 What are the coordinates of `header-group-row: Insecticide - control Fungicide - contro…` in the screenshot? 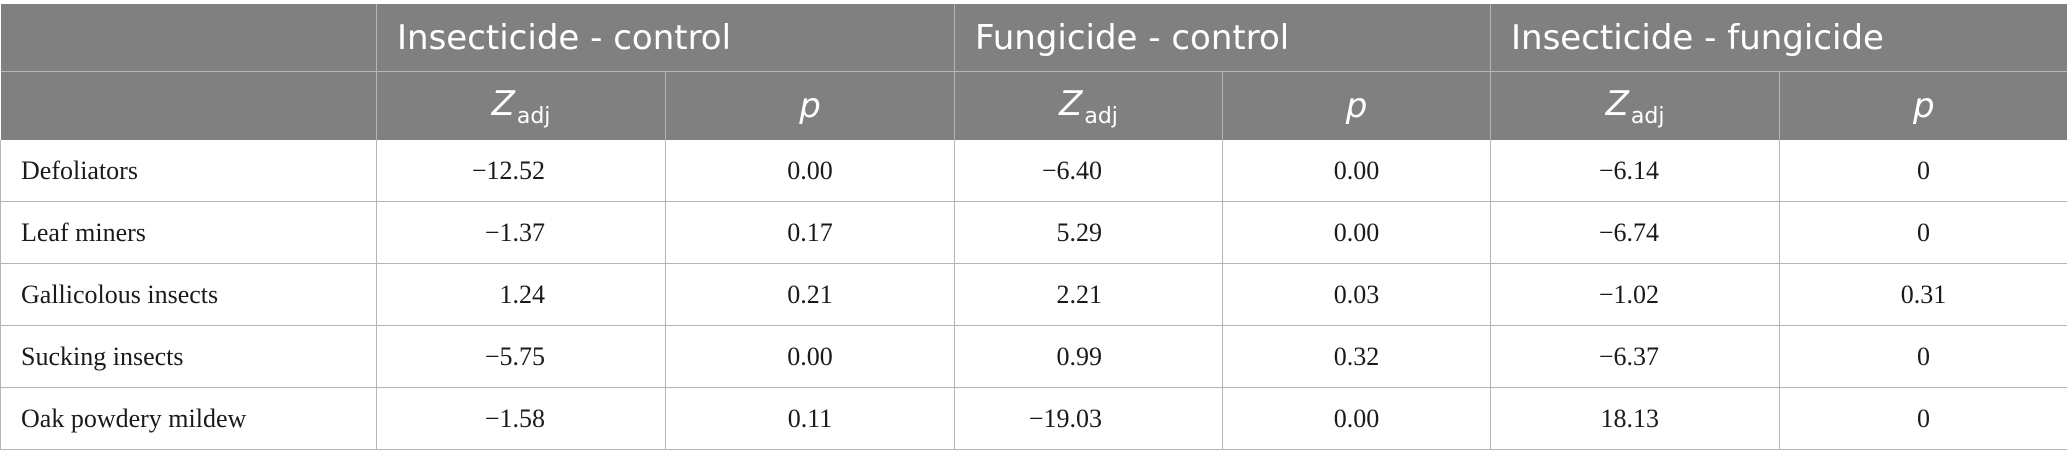 It's located at (1033, 38).